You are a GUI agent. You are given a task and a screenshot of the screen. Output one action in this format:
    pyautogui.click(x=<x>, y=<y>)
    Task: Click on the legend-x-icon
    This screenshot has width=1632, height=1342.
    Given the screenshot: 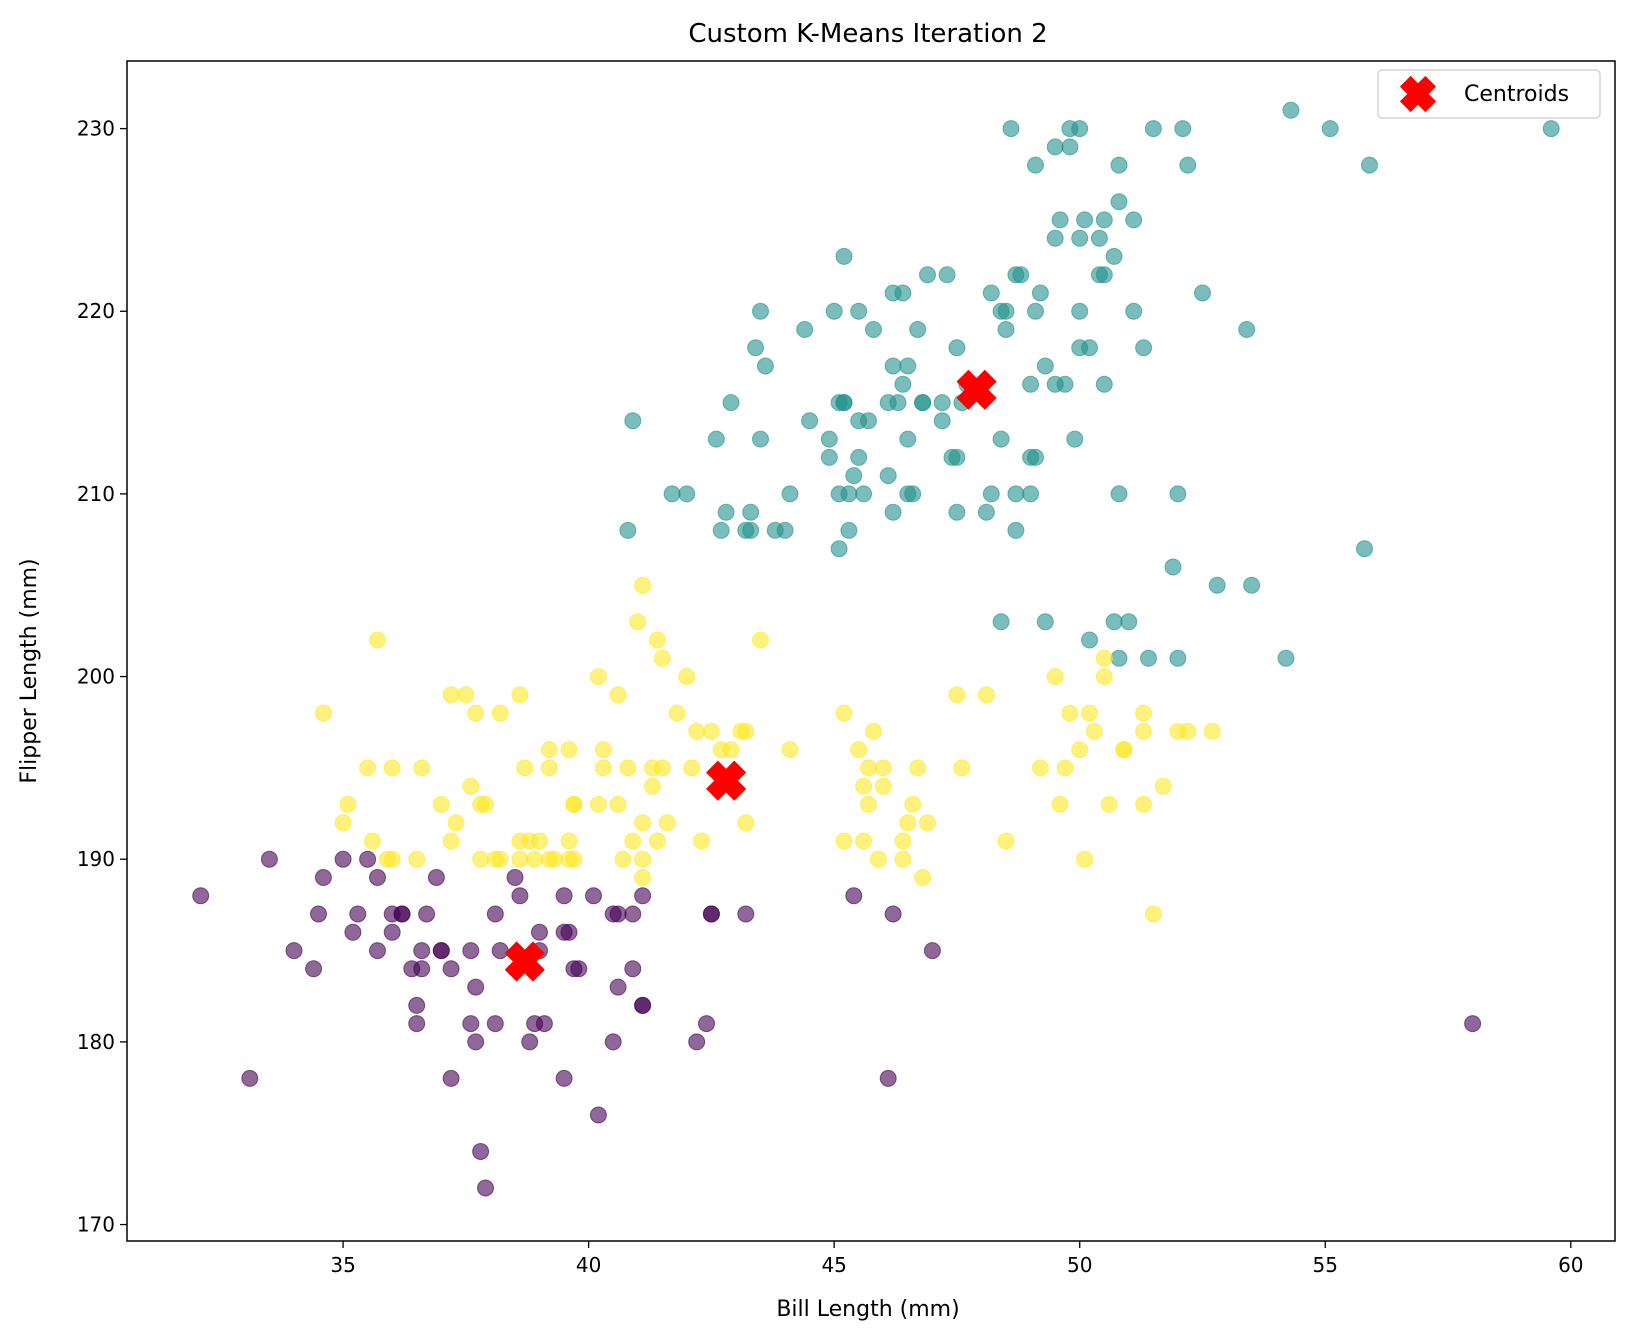 What is the action you would take?
    pyautogui.click(x=1418, y=94)
    